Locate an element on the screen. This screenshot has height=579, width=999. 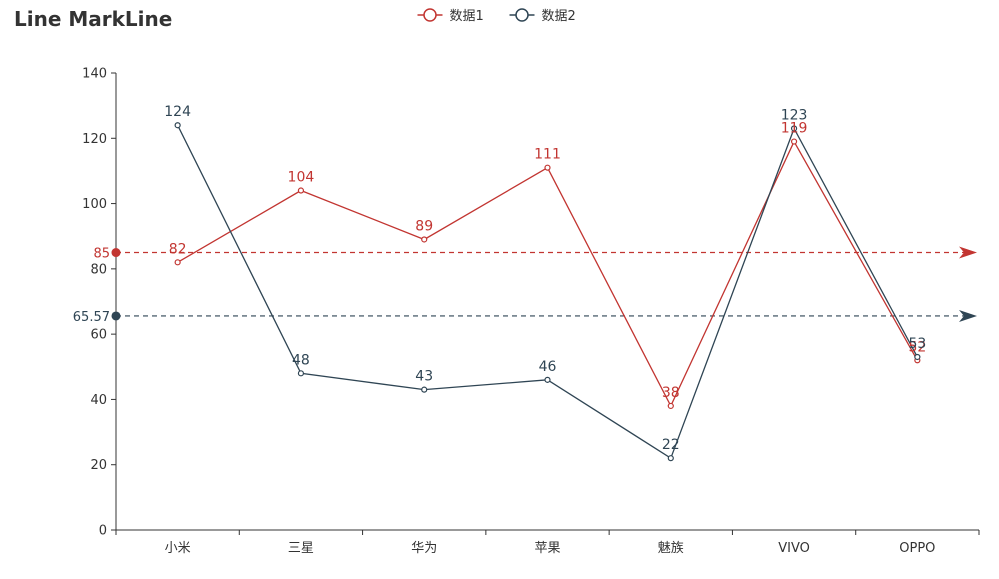
data-label: 46 is located at coordinates (548, 367).